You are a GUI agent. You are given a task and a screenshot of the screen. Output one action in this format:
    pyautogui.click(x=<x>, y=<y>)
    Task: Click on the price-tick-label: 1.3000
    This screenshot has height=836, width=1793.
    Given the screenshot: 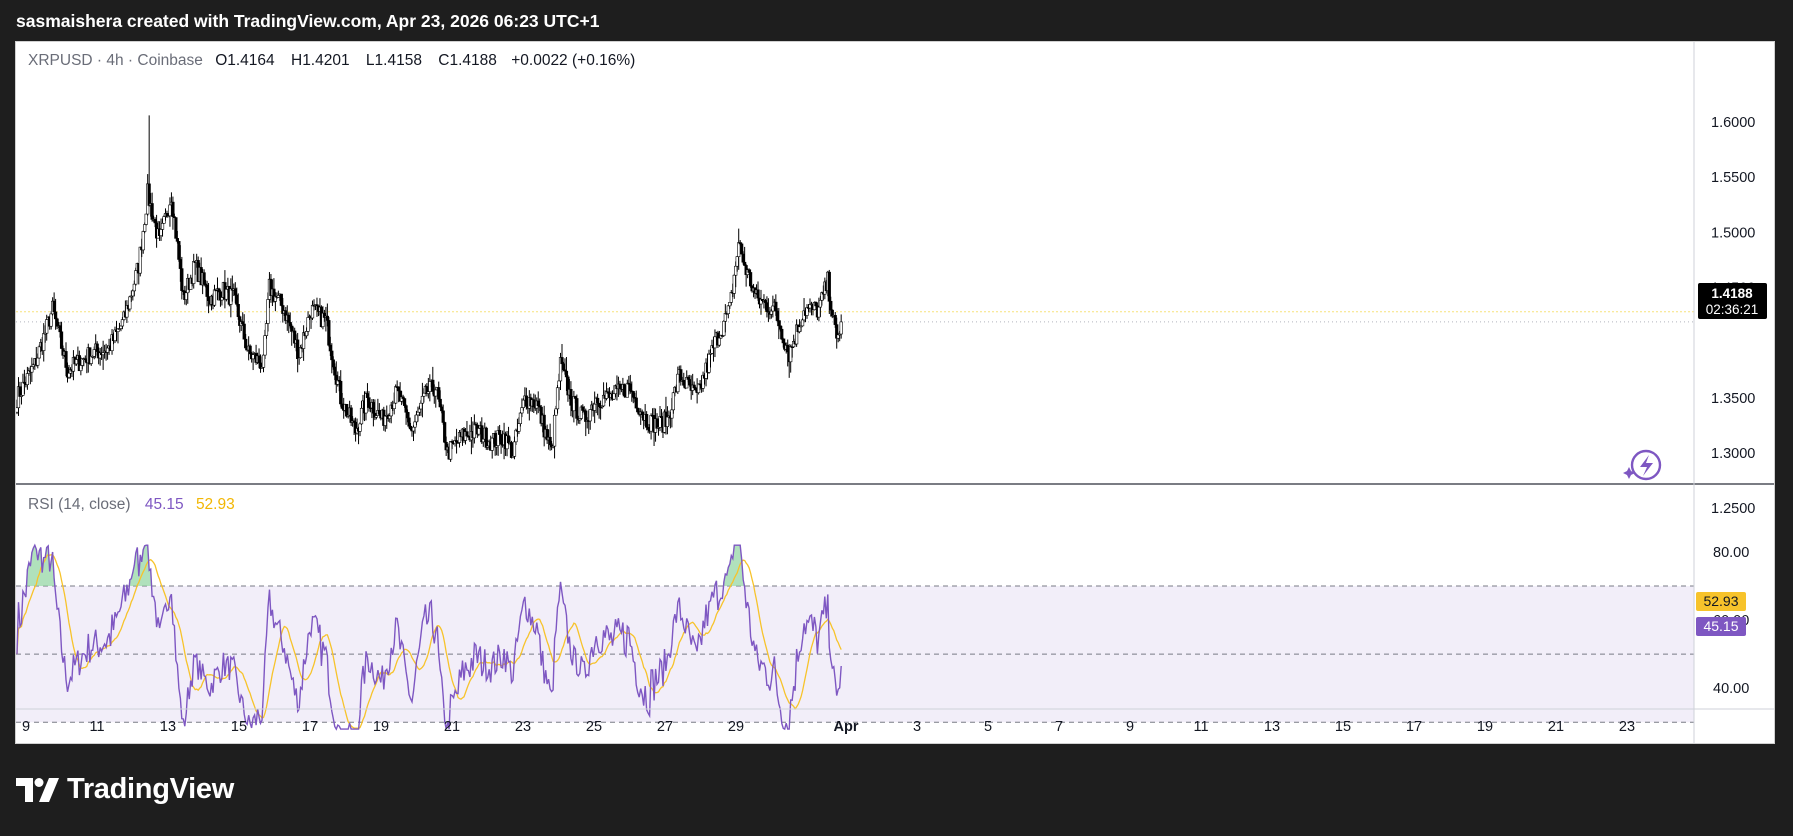 What is the action you would take?
    pyautogui.click(x=1733, y=454)
    